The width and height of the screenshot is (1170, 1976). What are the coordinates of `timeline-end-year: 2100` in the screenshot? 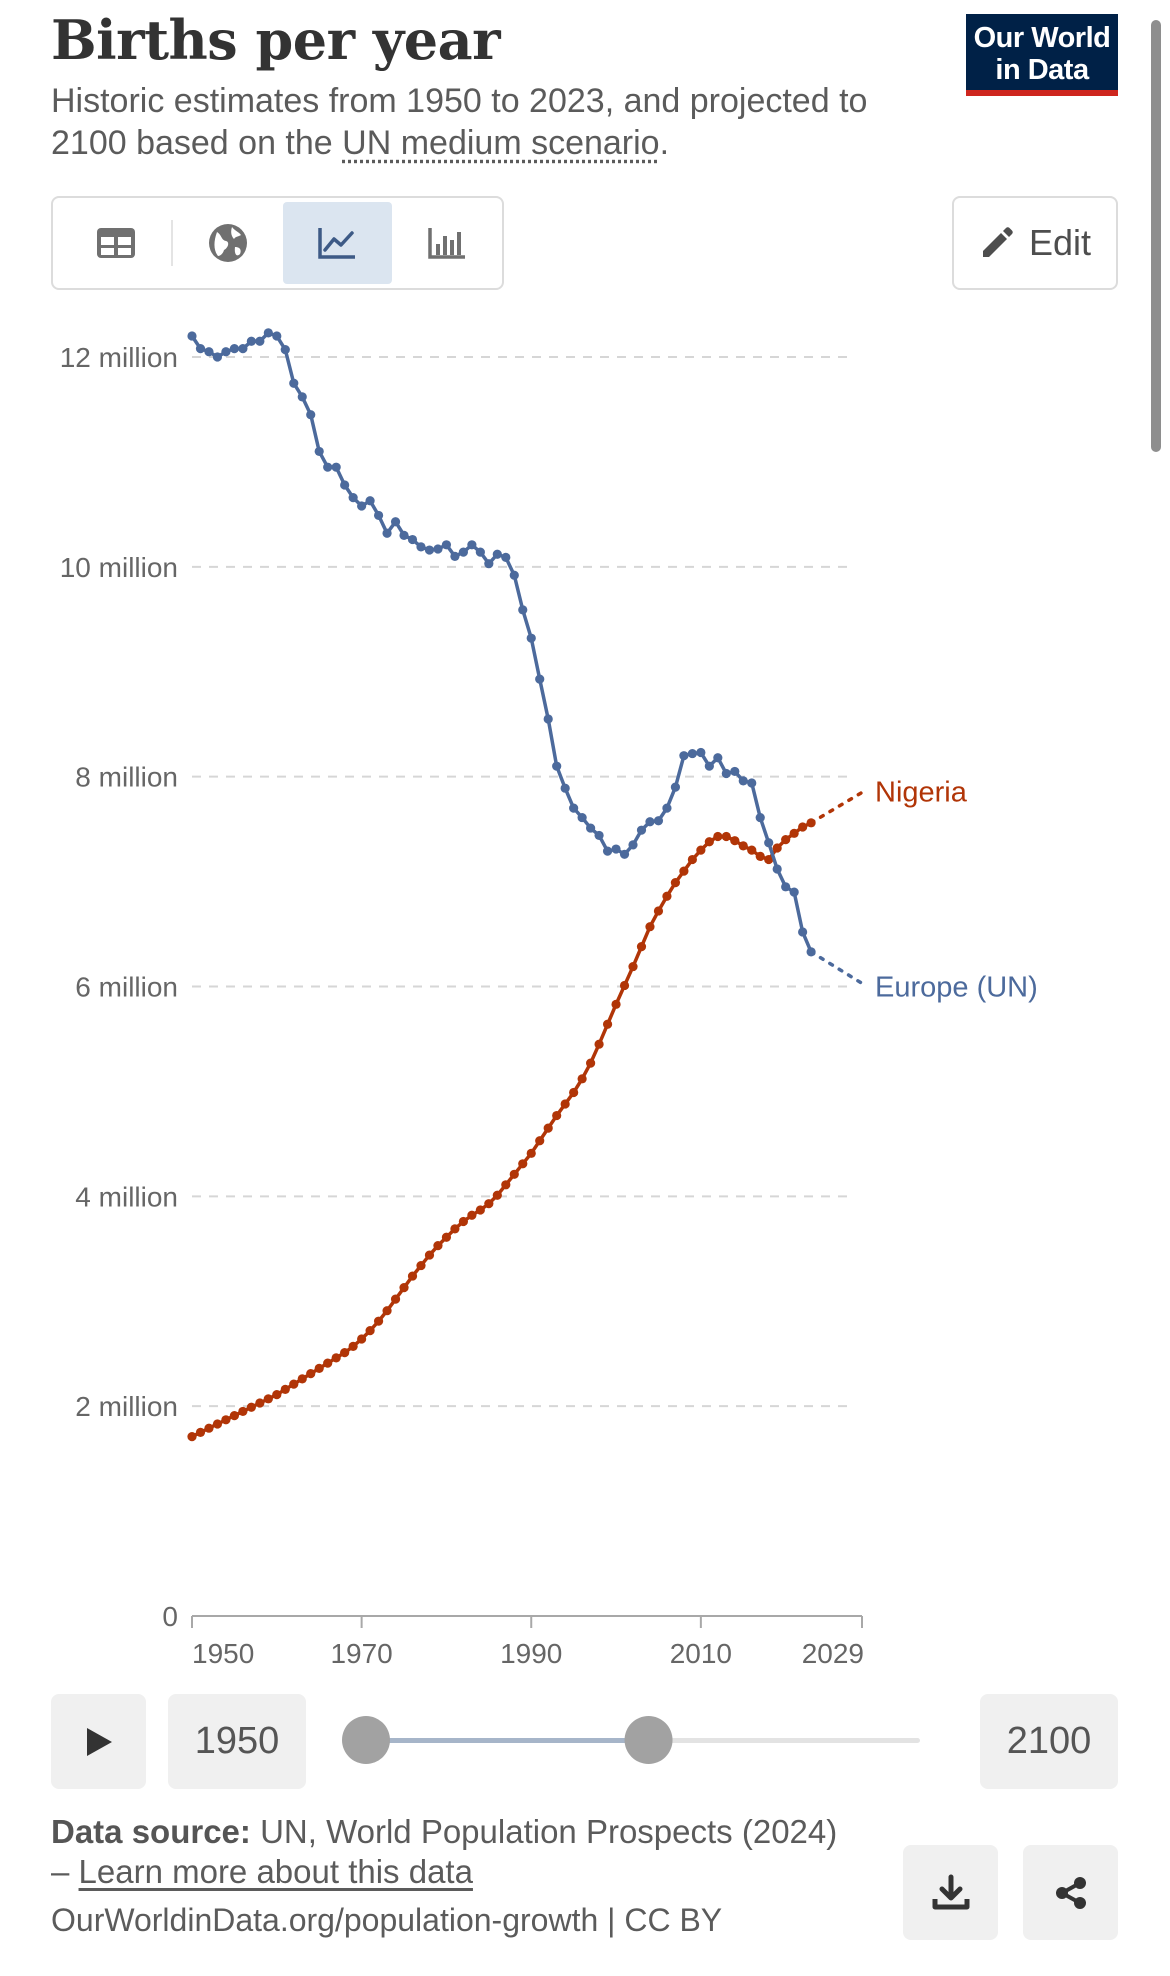 It's located at (1049, 1741).